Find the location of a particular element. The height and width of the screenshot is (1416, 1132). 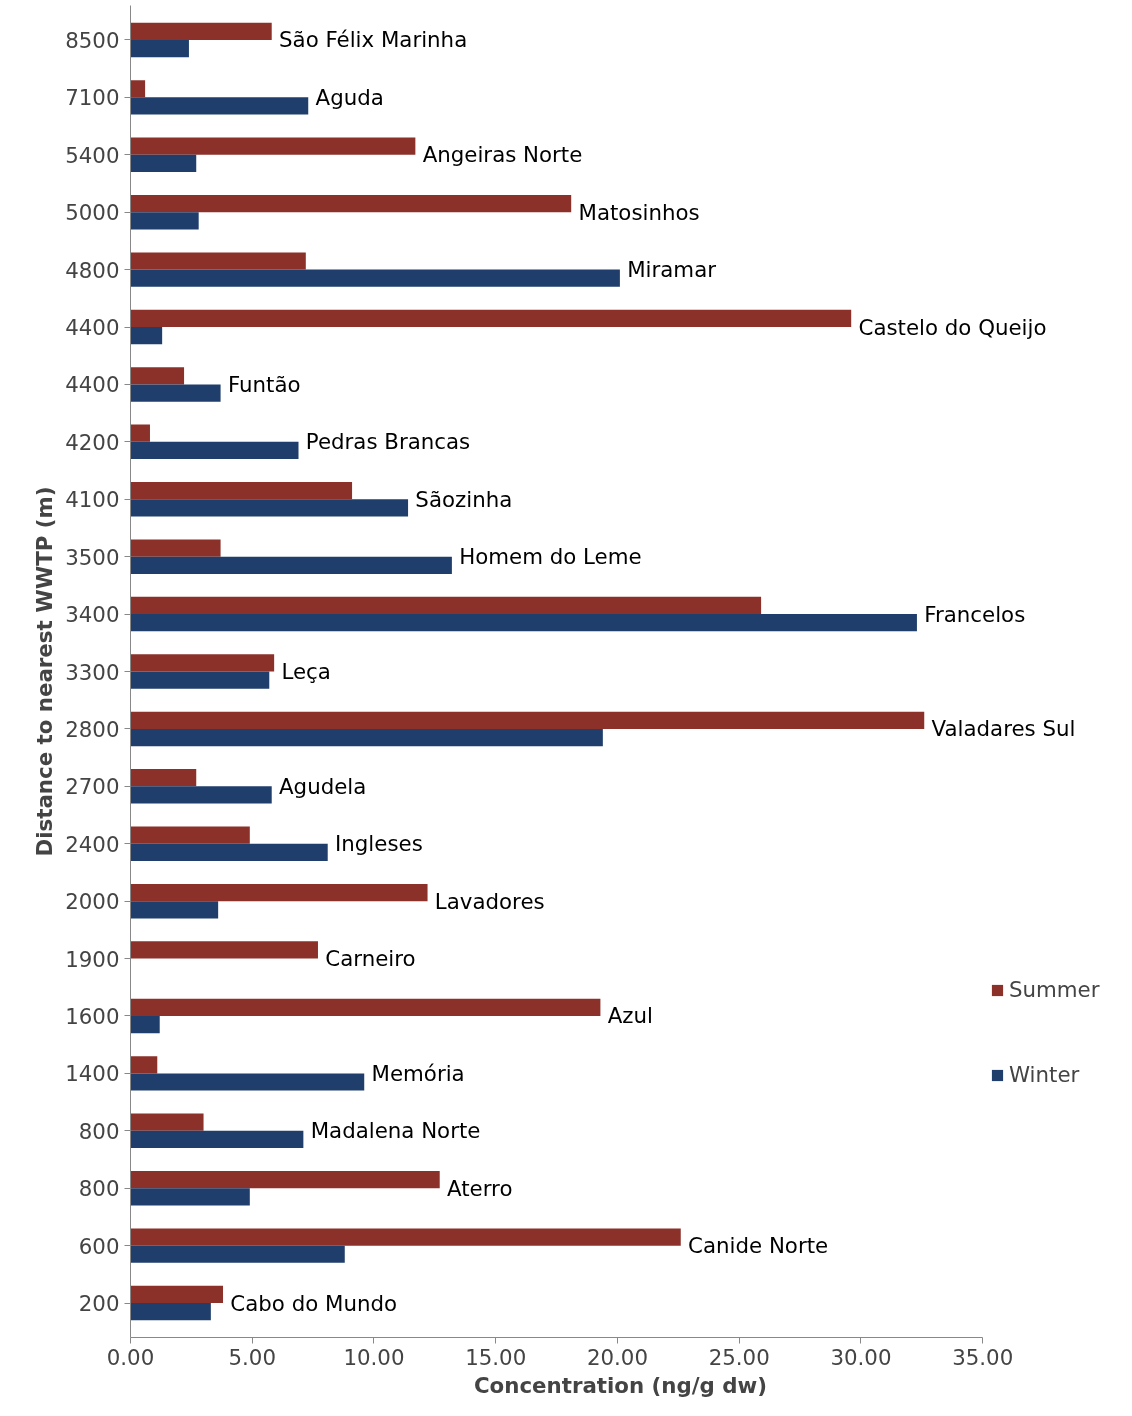

annotation: Francelos is located at coordinates (975, 614).